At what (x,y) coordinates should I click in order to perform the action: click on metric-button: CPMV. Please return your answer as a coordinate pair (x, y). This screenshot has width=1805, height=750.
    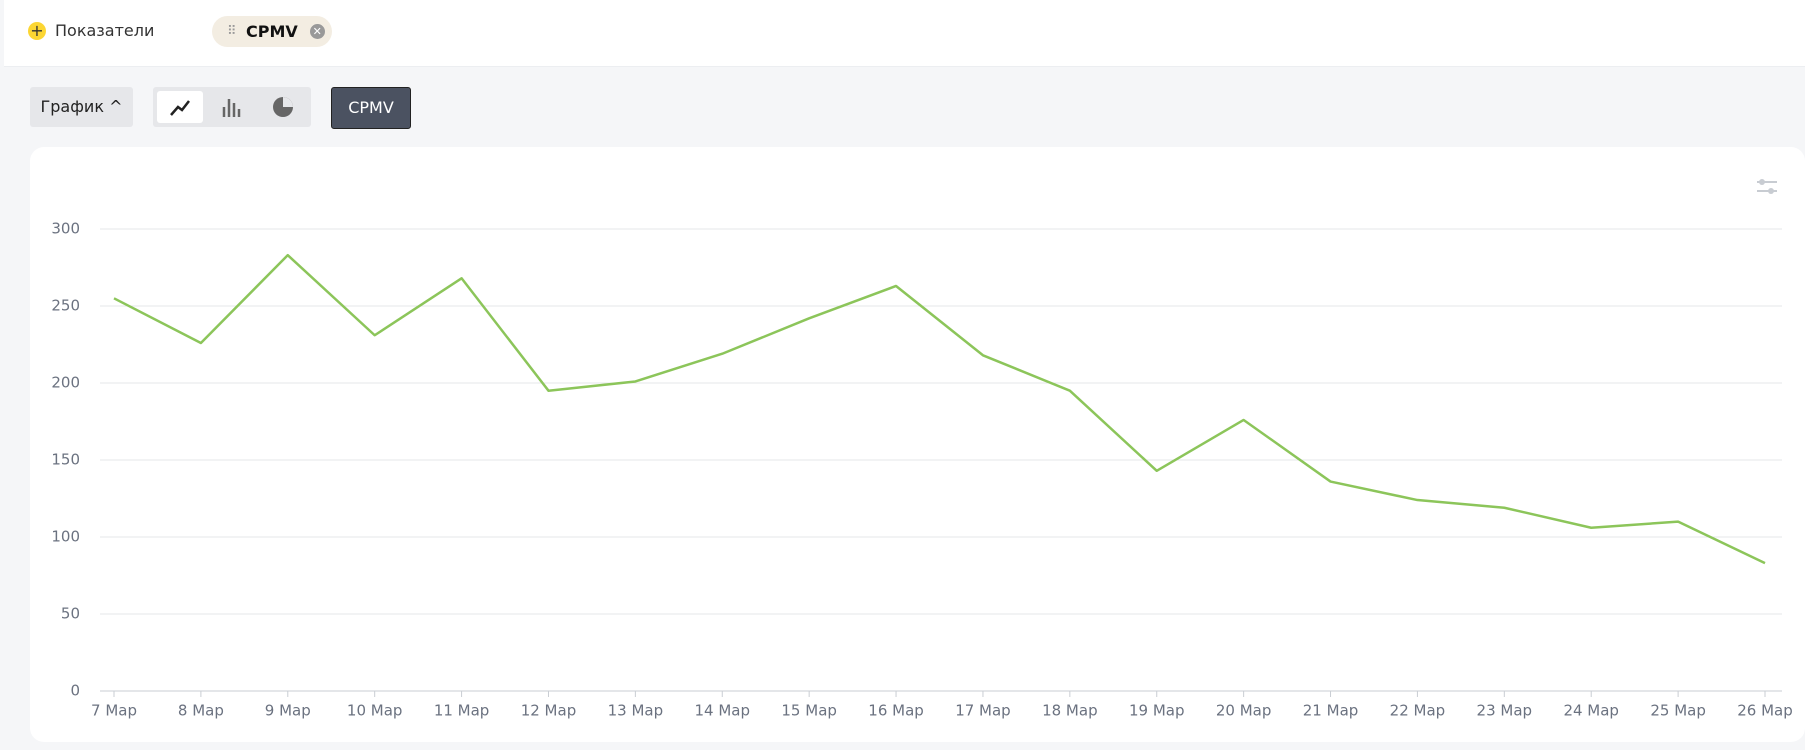
    Looking at the image, I should click on (371, 108).